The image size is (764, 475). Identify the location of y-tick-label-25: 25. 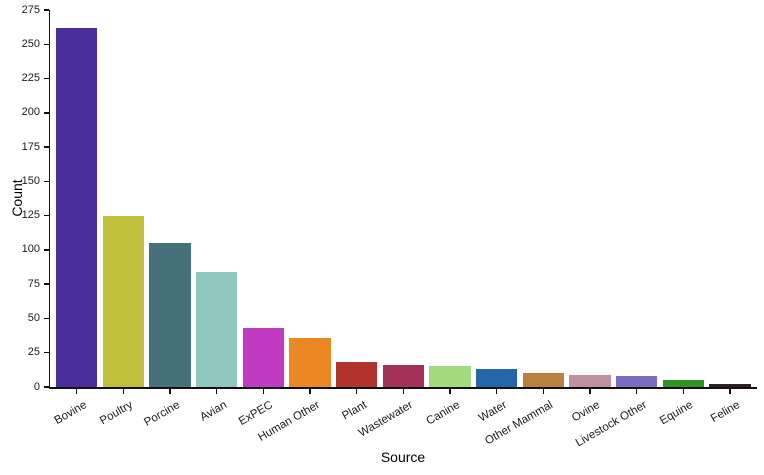
(33, 352).